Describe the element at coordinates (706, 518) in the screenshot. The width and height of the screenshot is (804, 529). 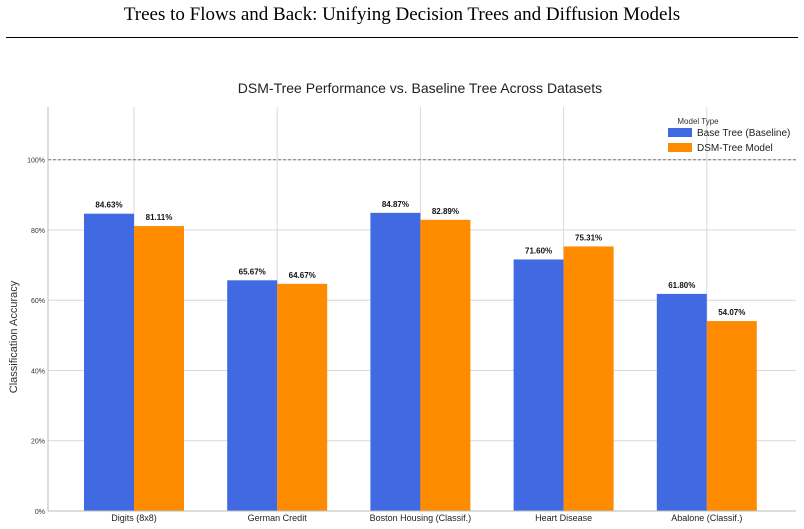
I see `x-tick-label: Abalone (Classif.)` at that location.